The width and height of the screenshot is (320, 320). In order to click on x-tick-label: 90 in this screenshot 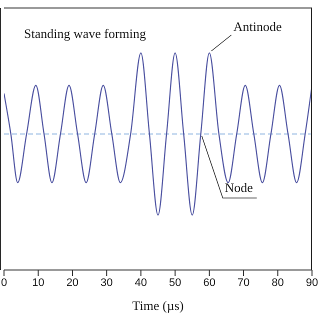, I will do `click(312, 282)`.